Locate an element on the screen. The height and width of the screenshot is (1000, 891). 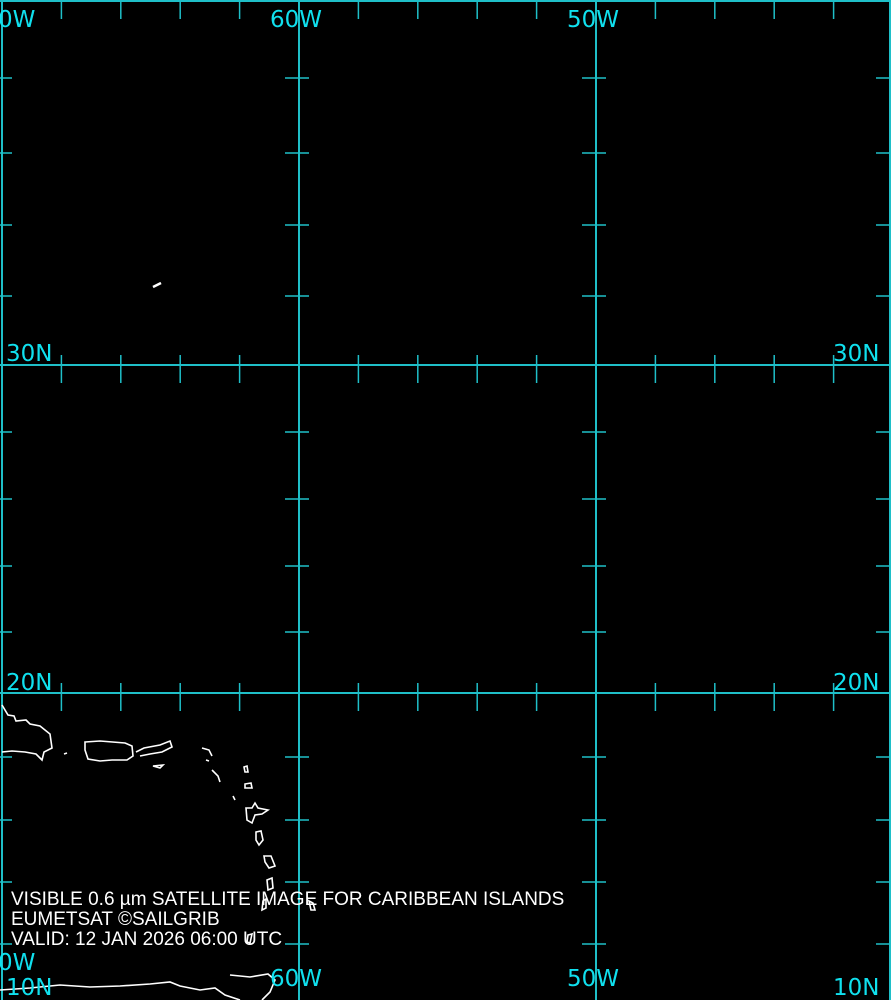
lon-label-70w-bottom: 0W is located at coordinates (18, 963).